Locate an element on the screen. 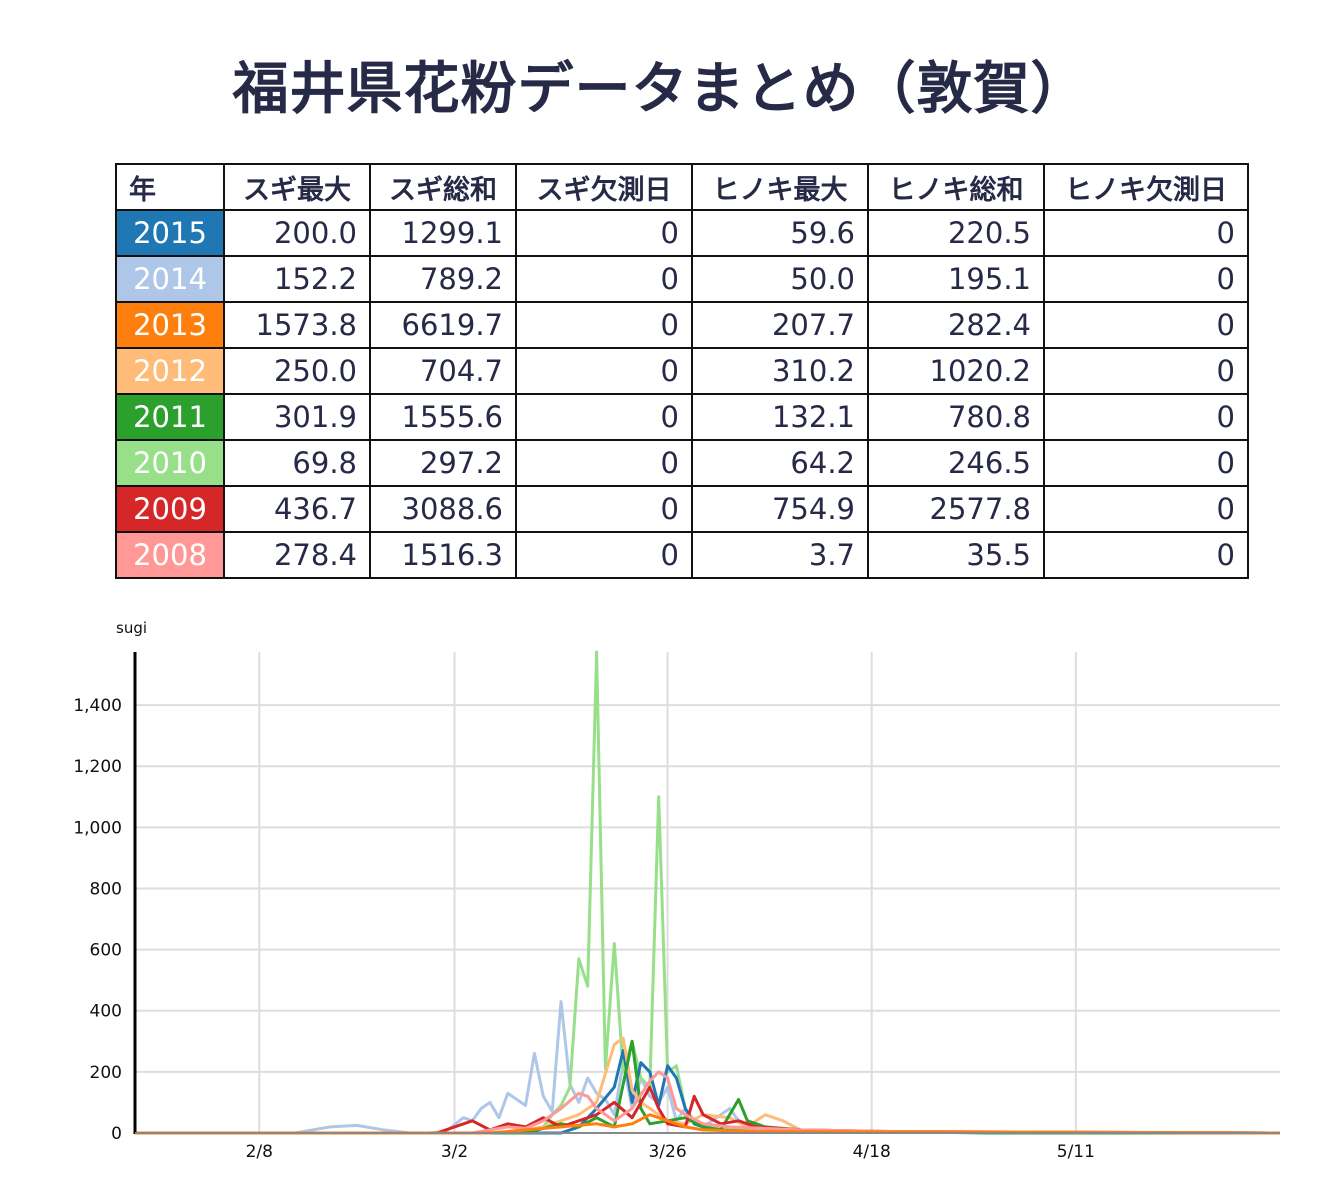  y-axis-label: sugi is located at coordinates (131, 628).